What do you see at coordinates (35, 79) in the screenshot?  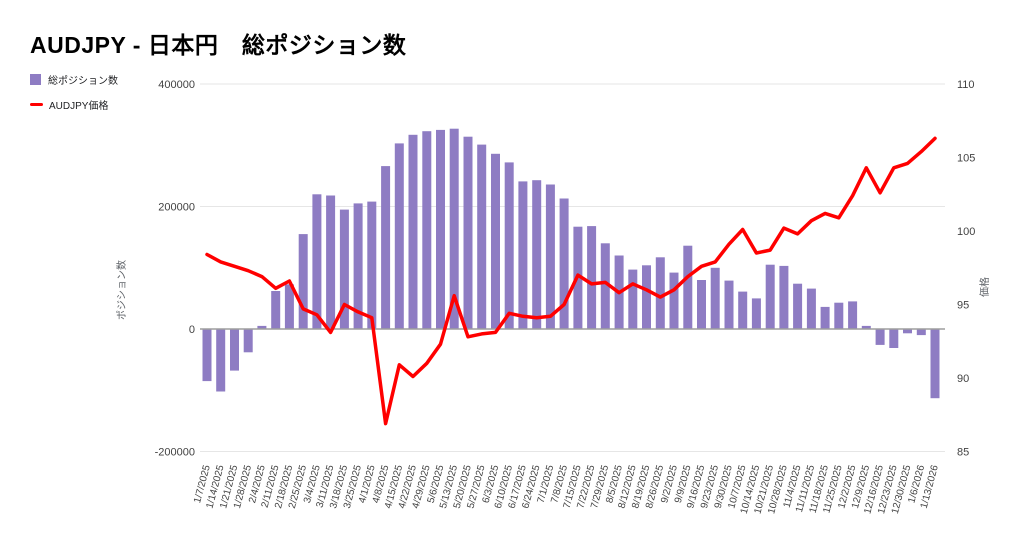 I see `bar-swatch-icon` at bounding box center [35, 79].